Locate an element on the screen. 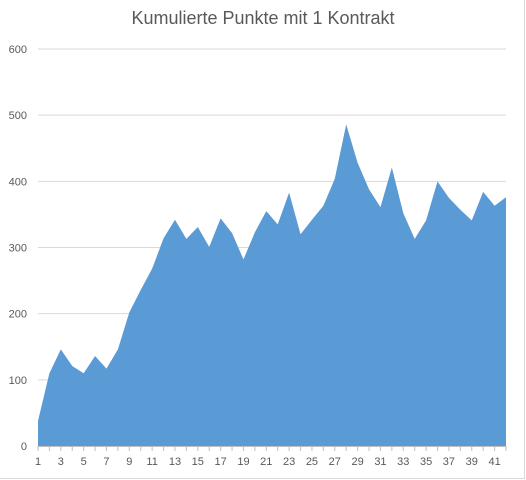 Image resolution: width=526 pixels, height=480 pixels. x-tick-label-35: 35 is located at coordinates (426, 462).